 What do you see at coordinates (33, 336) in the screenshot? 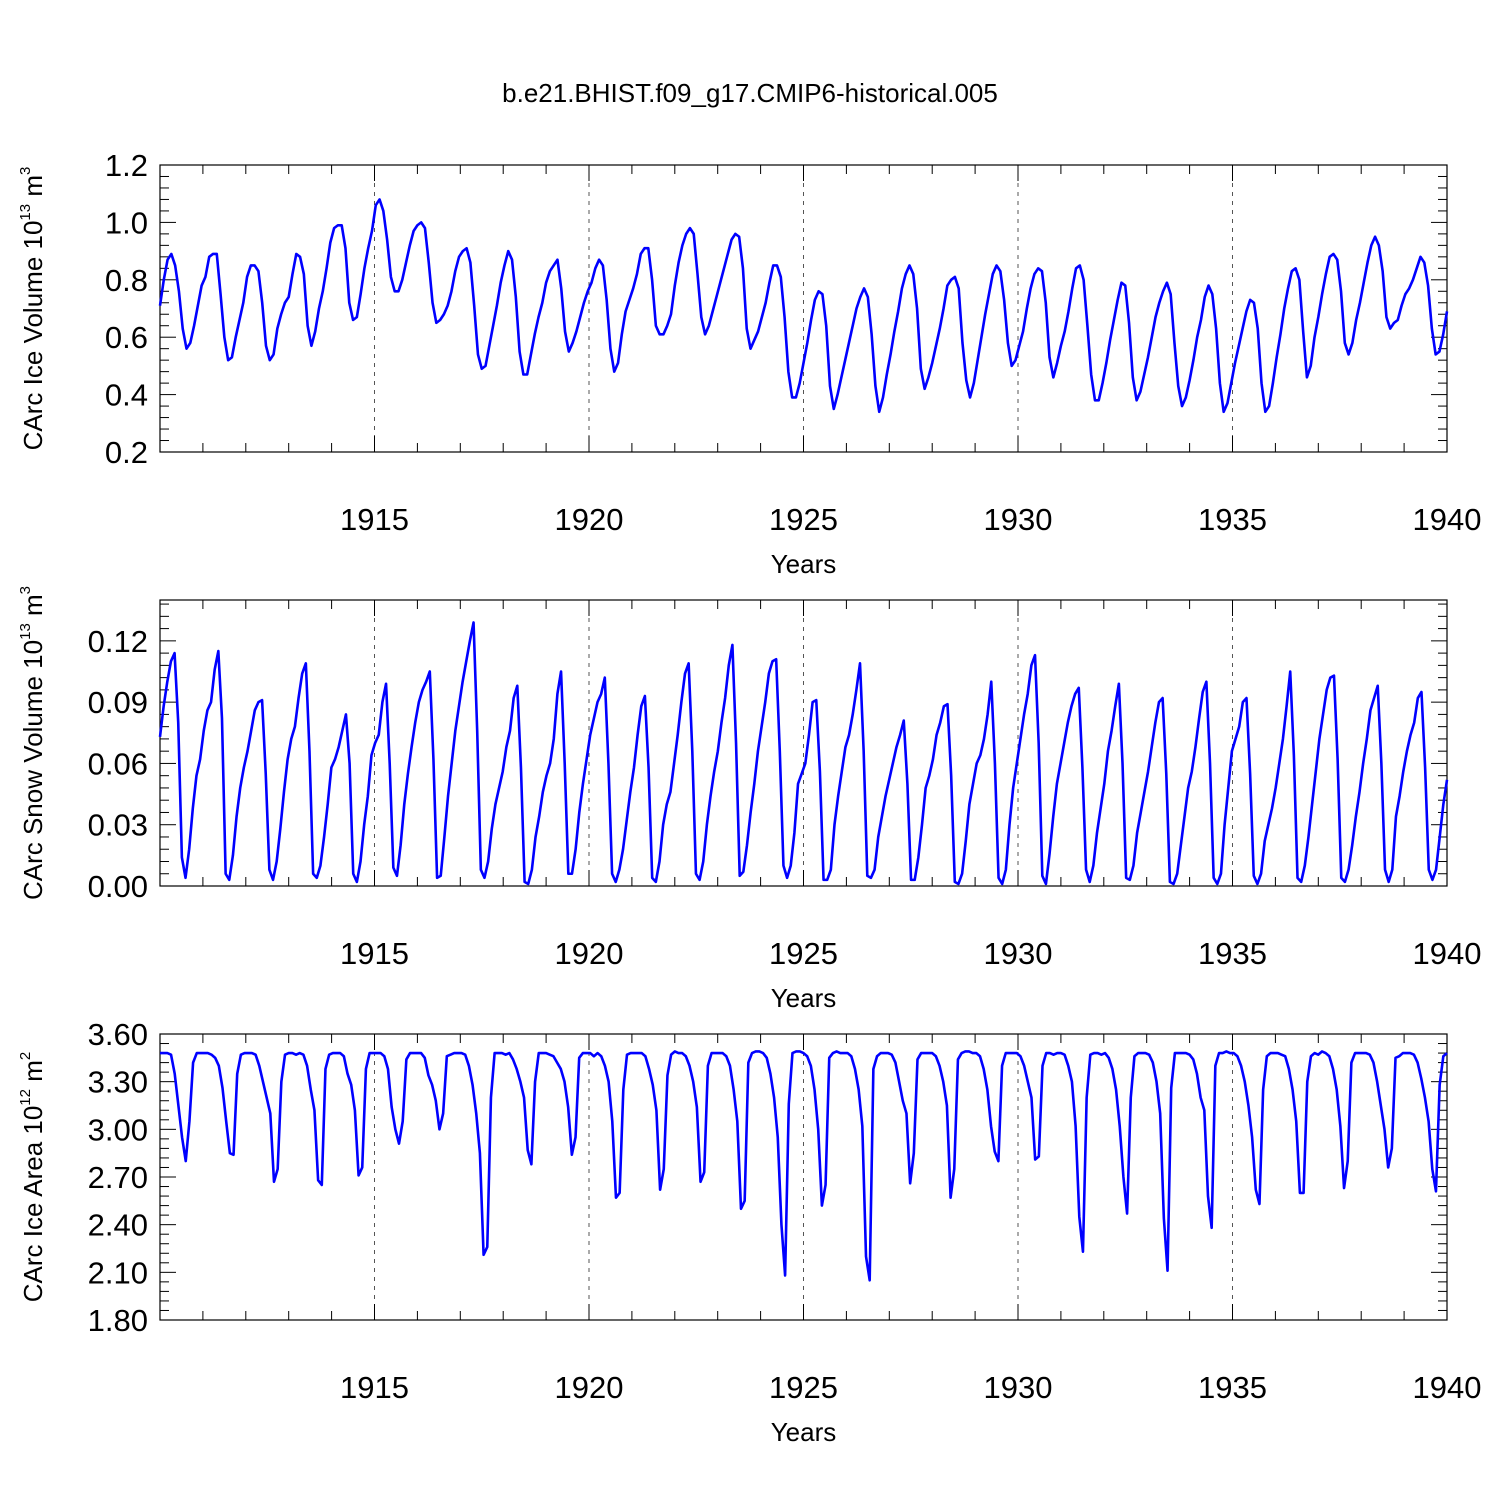
I see `y-axis-label-text: CArc Ice Volume 10` at bounding box center [33, 336].